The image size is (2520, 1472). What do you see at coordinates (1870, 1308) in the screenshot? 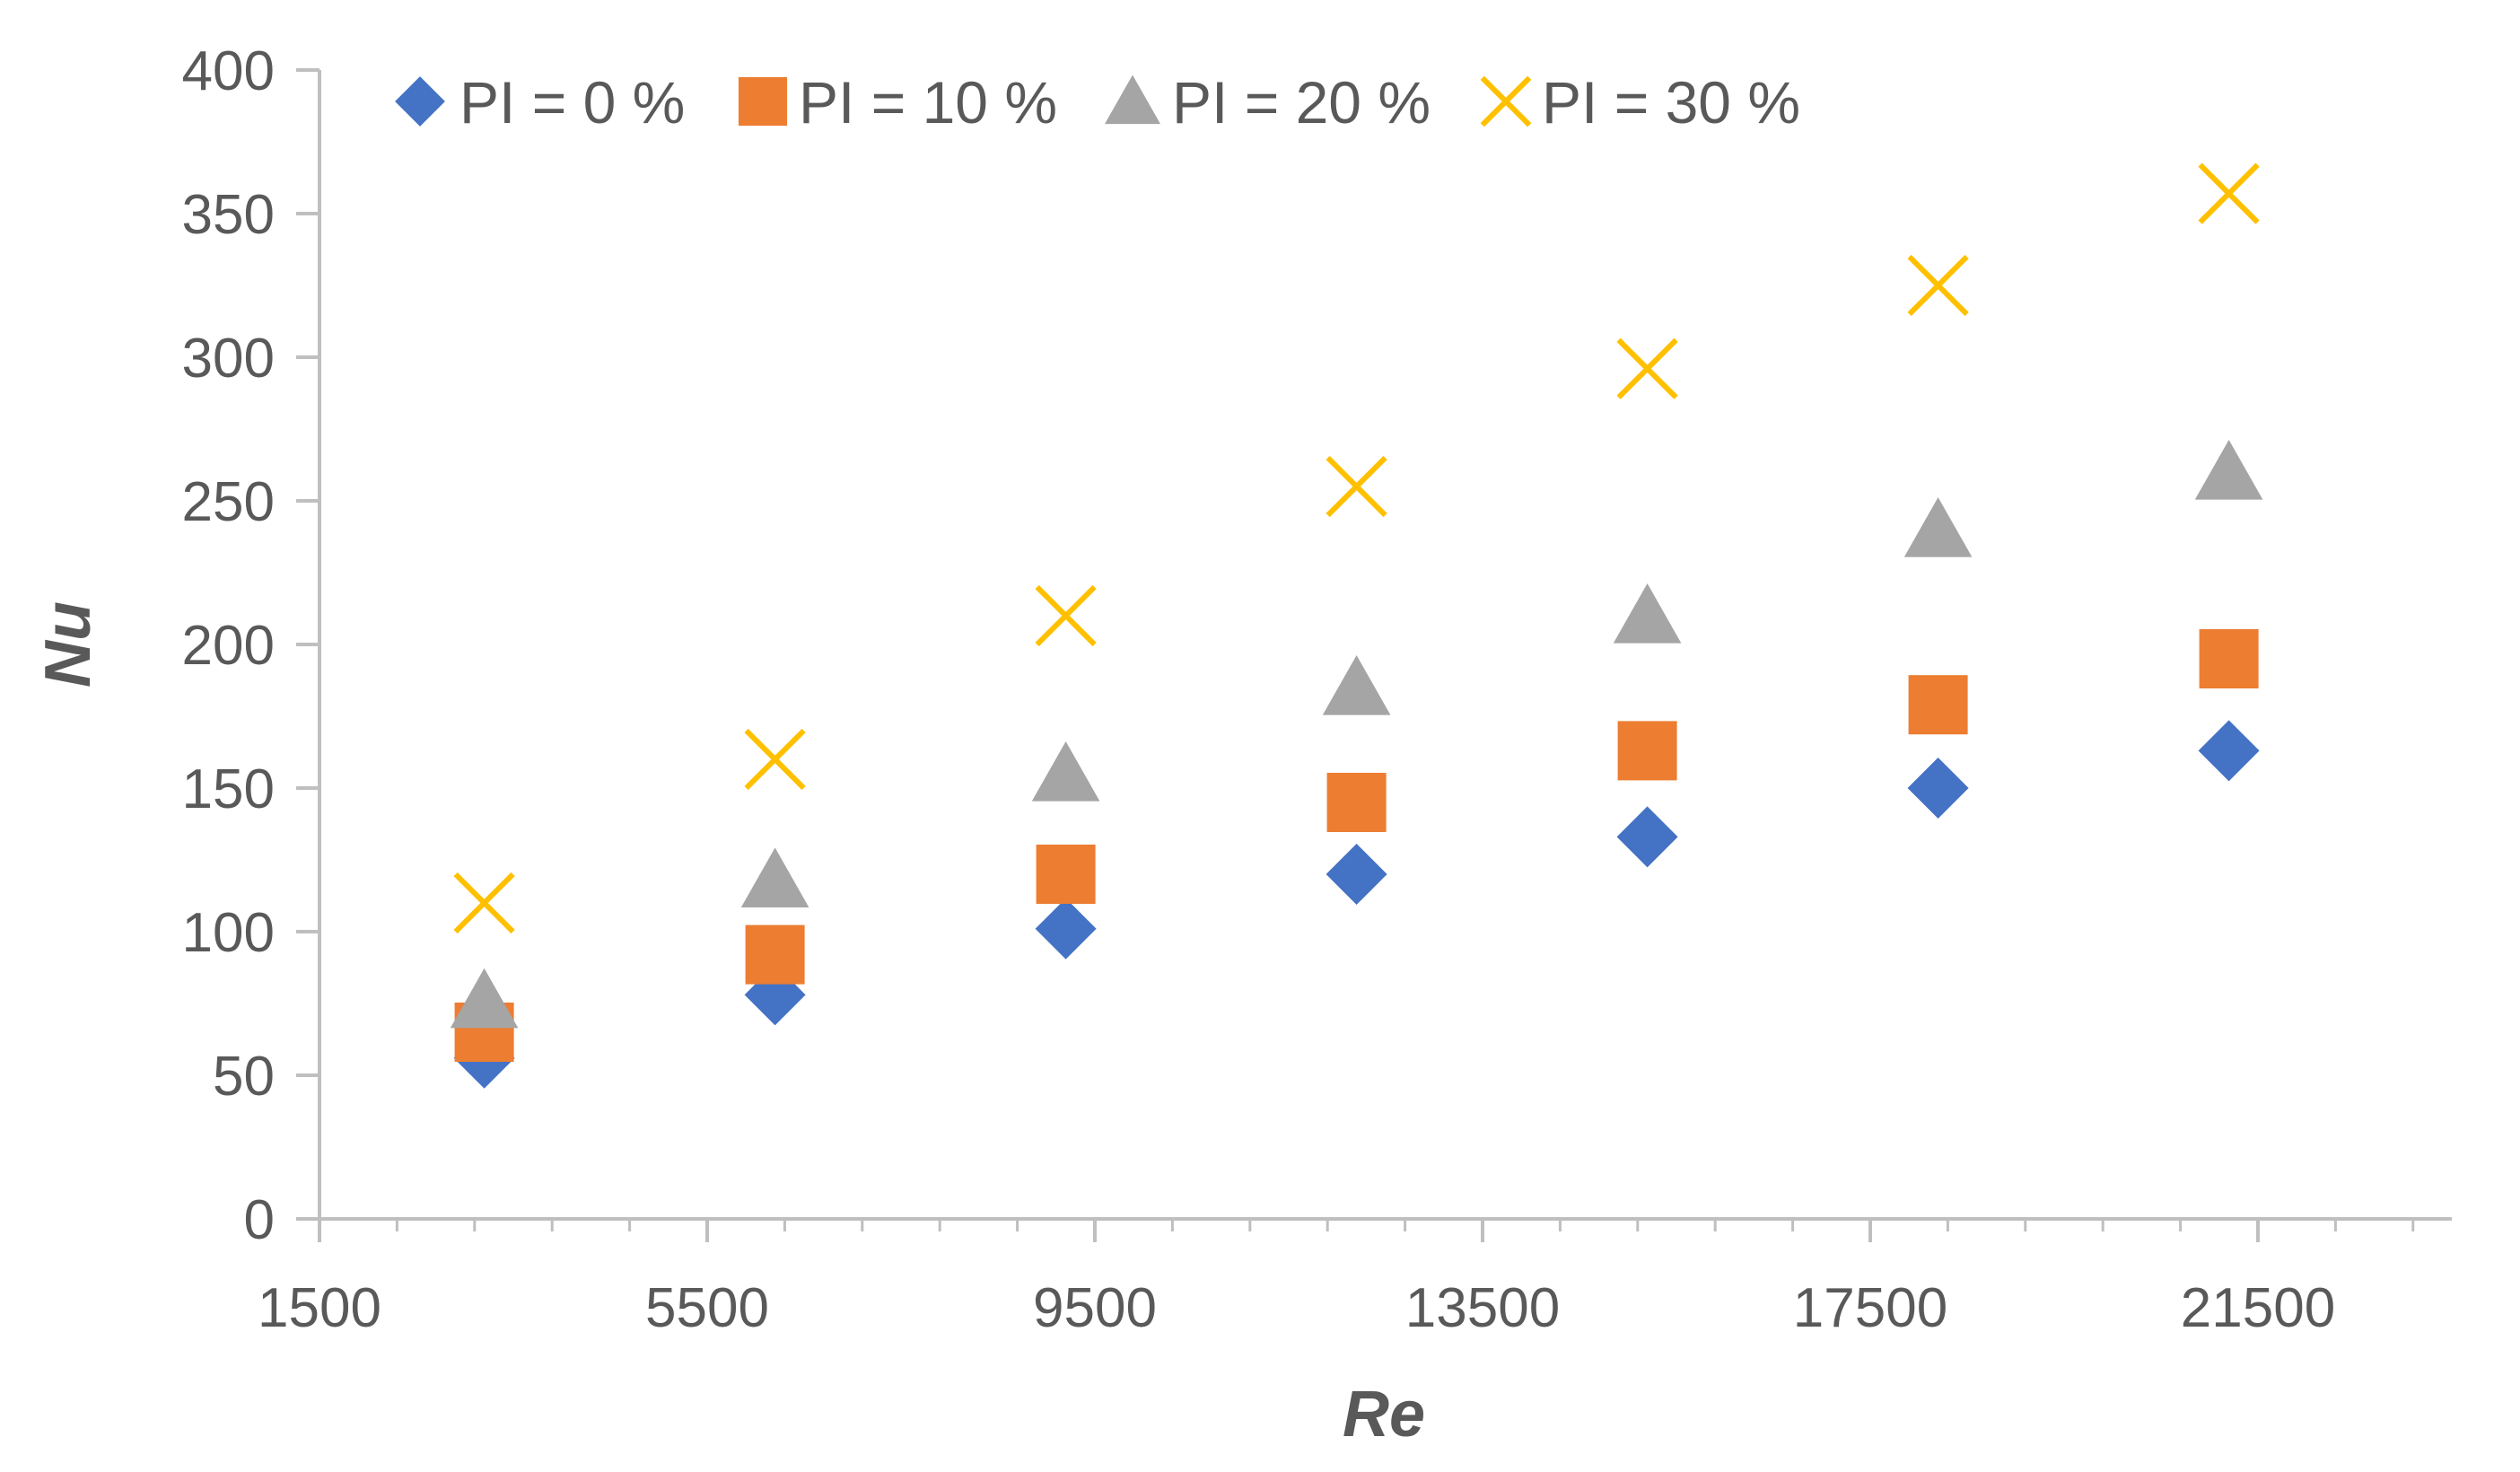
I see `x-tick-label: 17500` at bounding box center [1870, 1308].